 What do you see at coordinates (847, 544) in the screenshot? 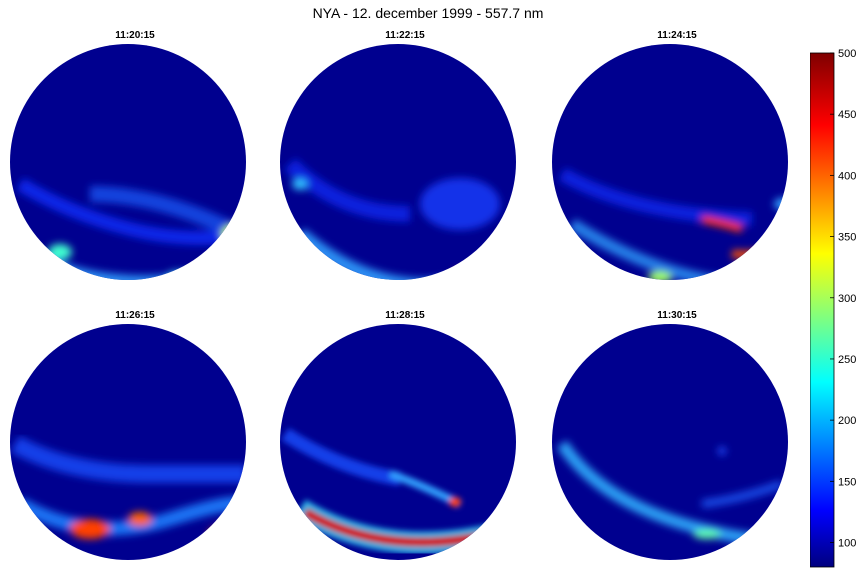
I see `colorbar-tick-label: 100` at bounding box center [847, 544].